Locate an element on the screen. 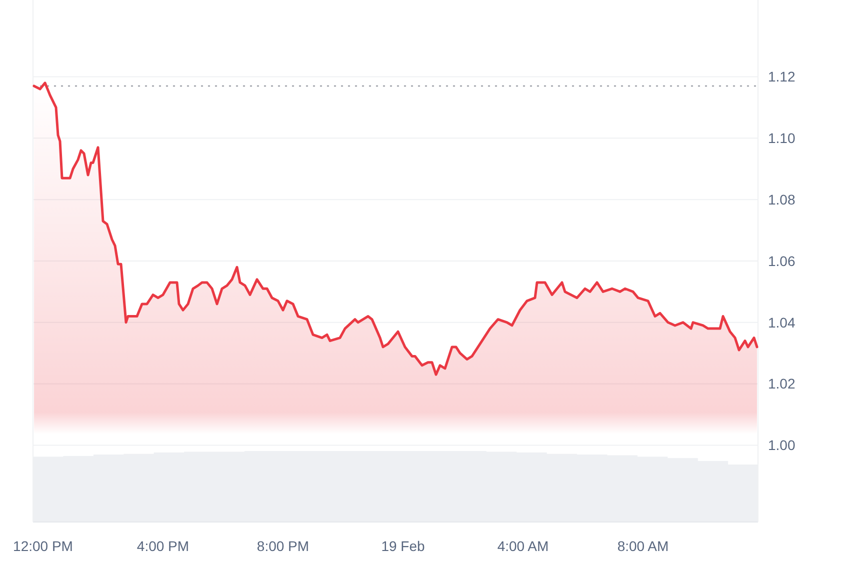 The width and height of the screenshot is (850, 567). y-tick-label: 1.08 is located at coordinates (782, 199).